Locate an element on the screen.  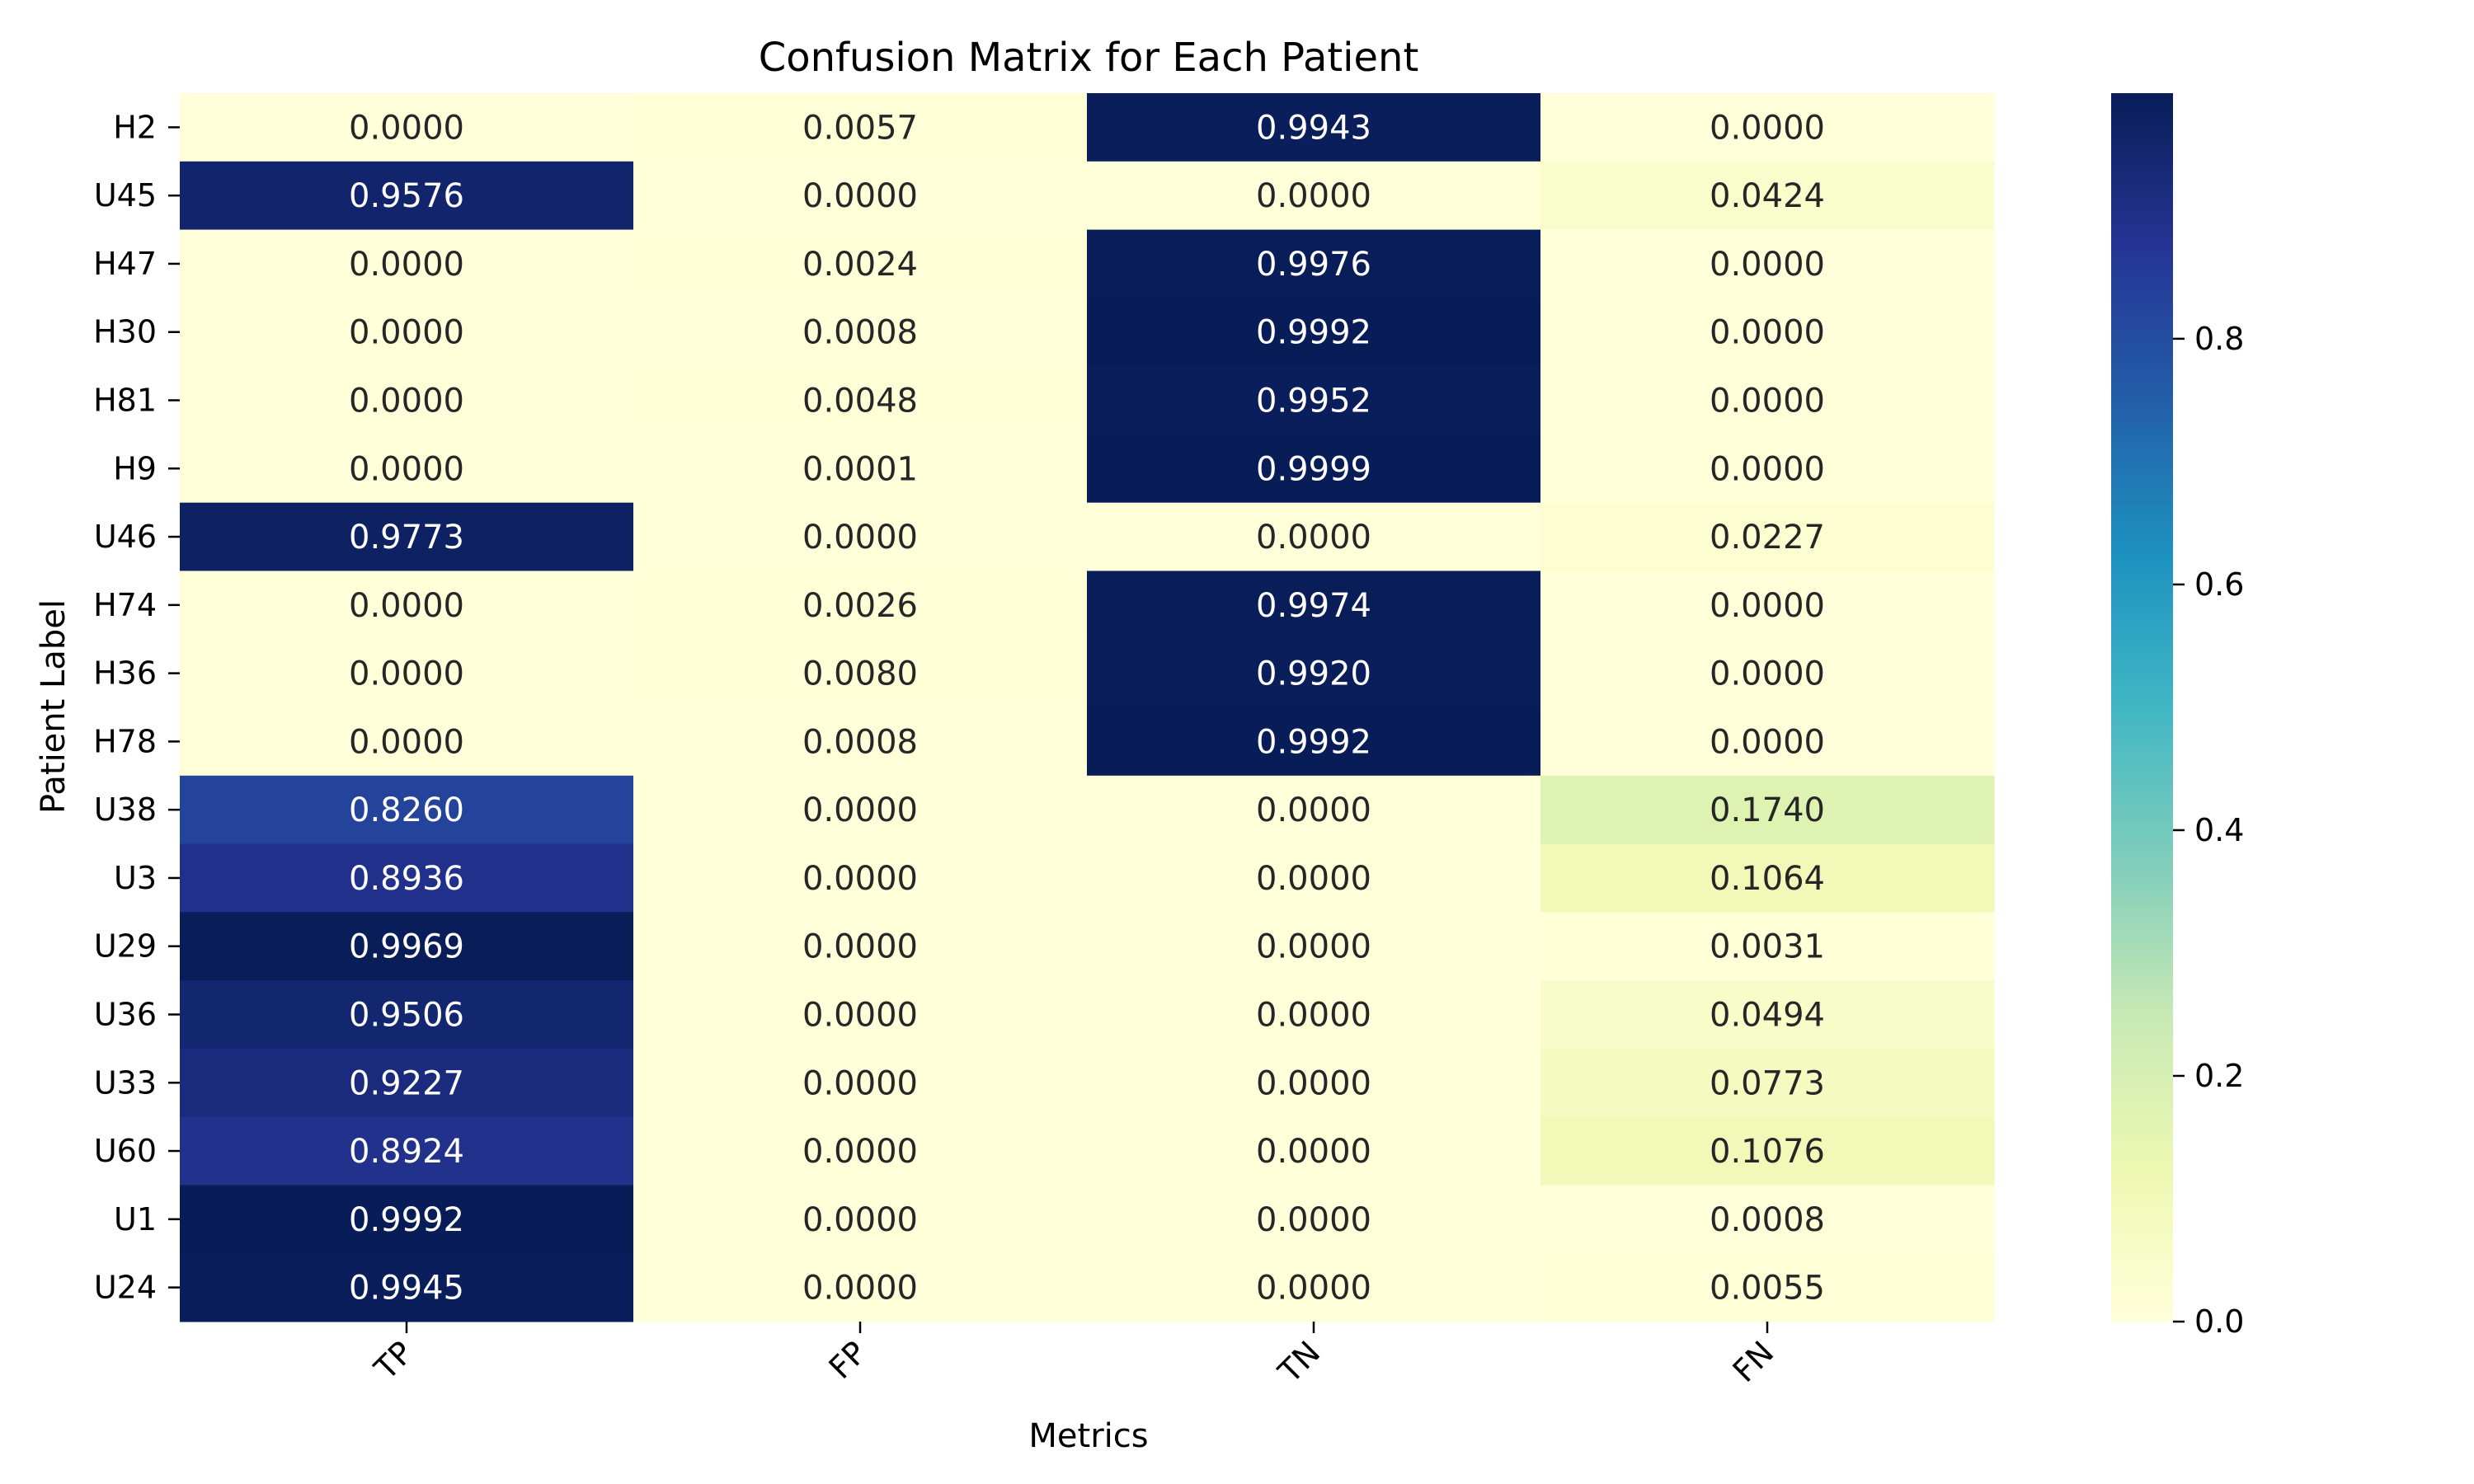
heatmap-cell-u45-fn is located at coordinates (1767, 196).